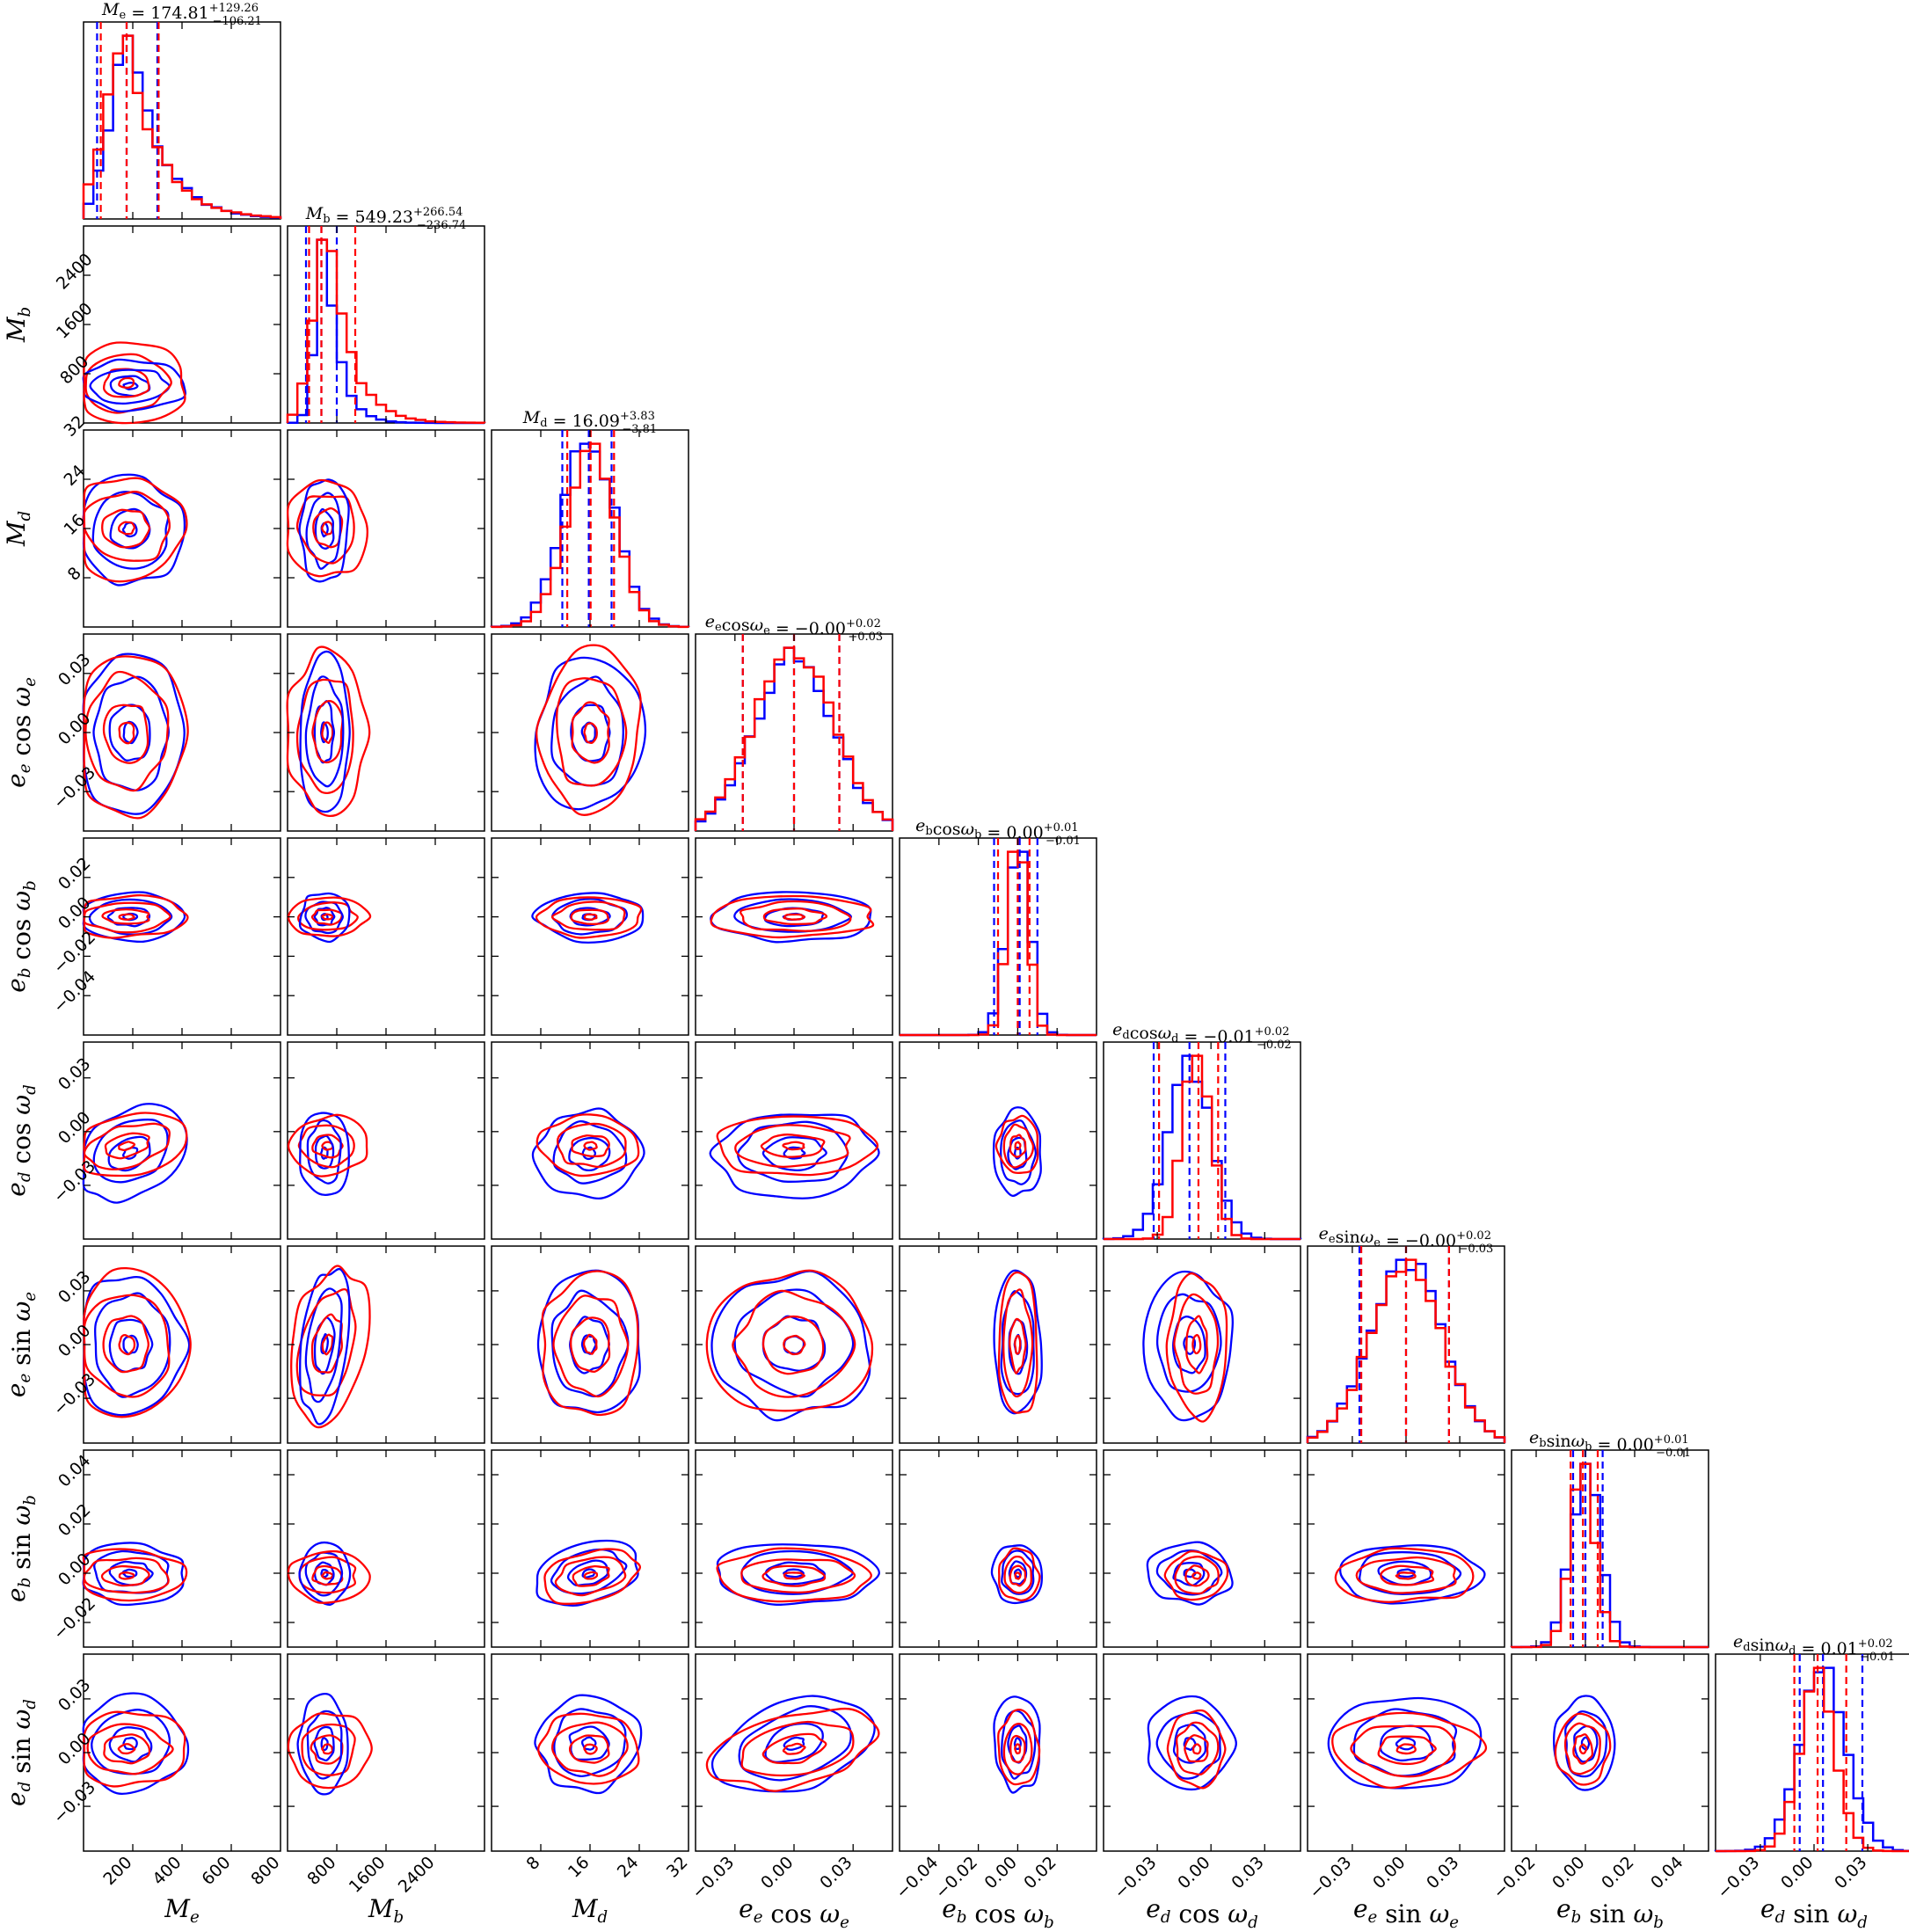 This screenshot has width=1909, height=1932. I want to click on y-axis-label-ecoswd: ed cos ωd, so click(21, 1140).